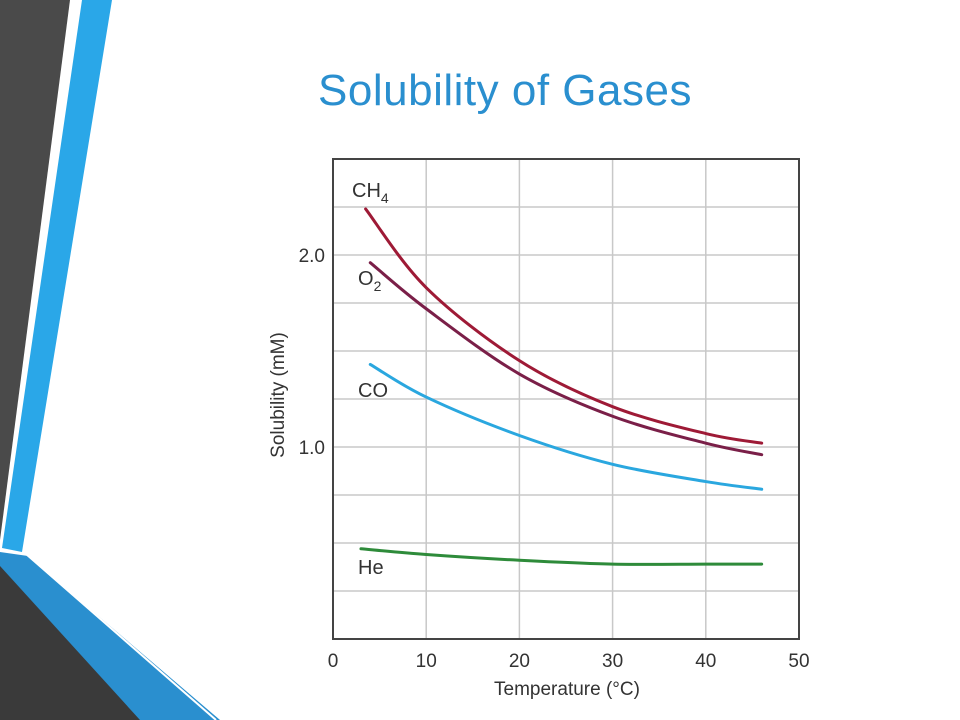 This screenshot has width=960, height=720. What do you see at coordinates (566, 359) in the screenshot?
I see `series-line-o2` at bounding box center [566, 359].